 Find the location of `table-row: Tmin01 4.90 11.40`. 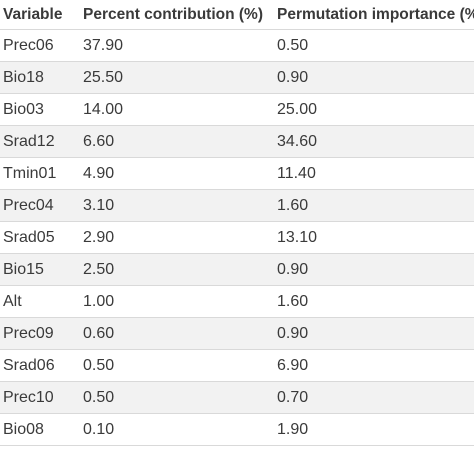

table-row: Tmin01 4.90 11.40 is located at coordinates (237, 174).